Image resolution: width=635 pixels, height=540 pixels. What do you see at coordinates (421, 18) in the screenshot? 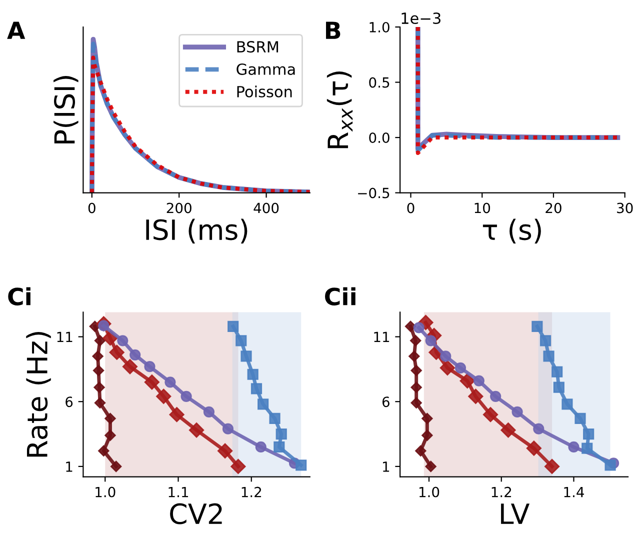
I see `text: 1e−3` at bounding box center [421, 18].